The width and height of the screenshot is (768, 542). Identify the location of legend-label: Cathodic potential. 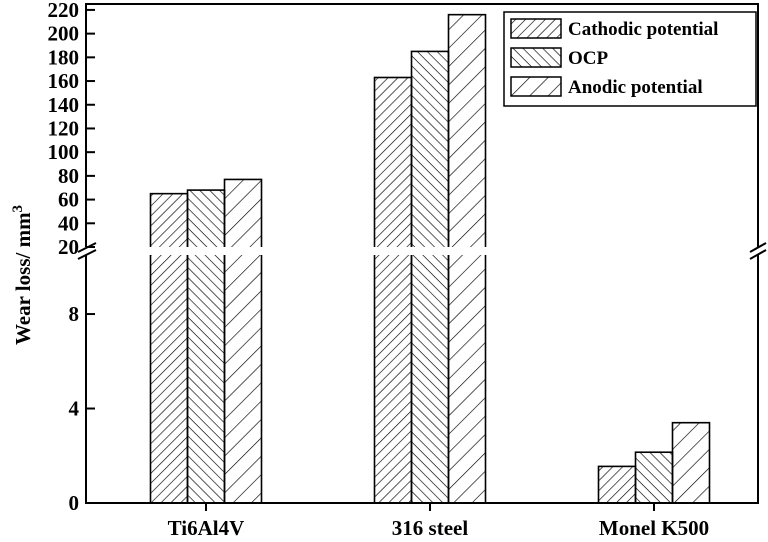
(643, 29).